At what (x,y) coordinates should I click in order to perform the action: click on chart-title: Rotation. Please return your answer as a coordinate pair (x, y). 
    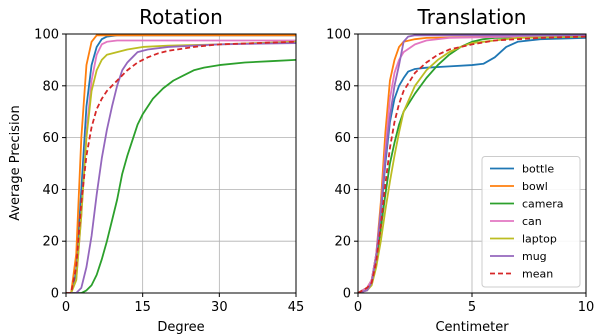
    Looking at the image, I should click on (181, 17).